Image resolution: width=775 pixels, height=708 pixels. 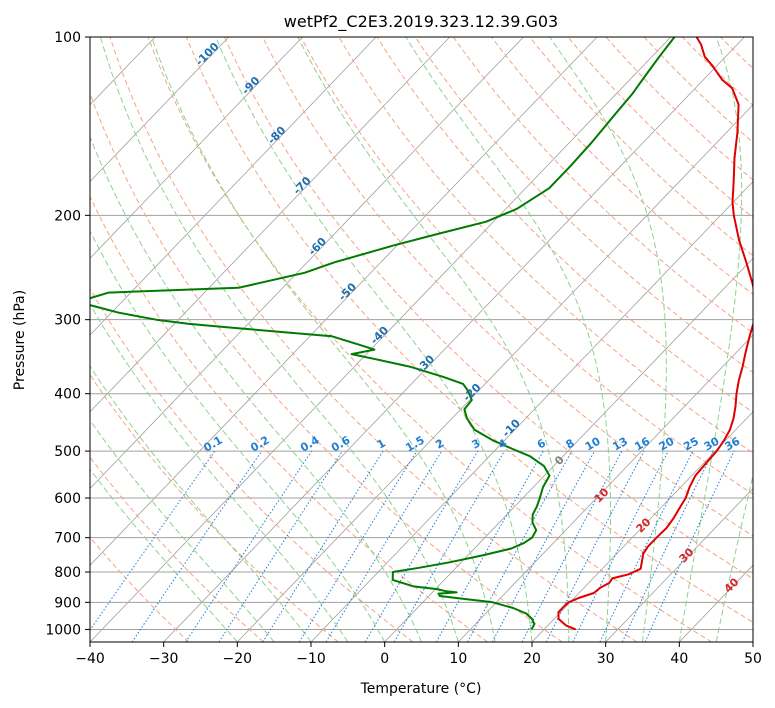 I want to click on x-tick-label: −40, so click(x=90, y=659).